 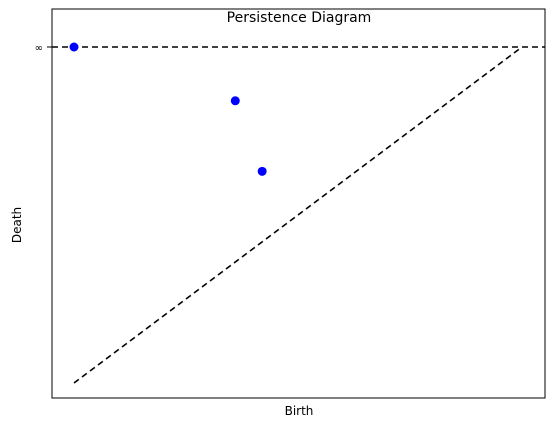 I want to click on chart-title: Persistence Diagram, so click(x=299, y=18).